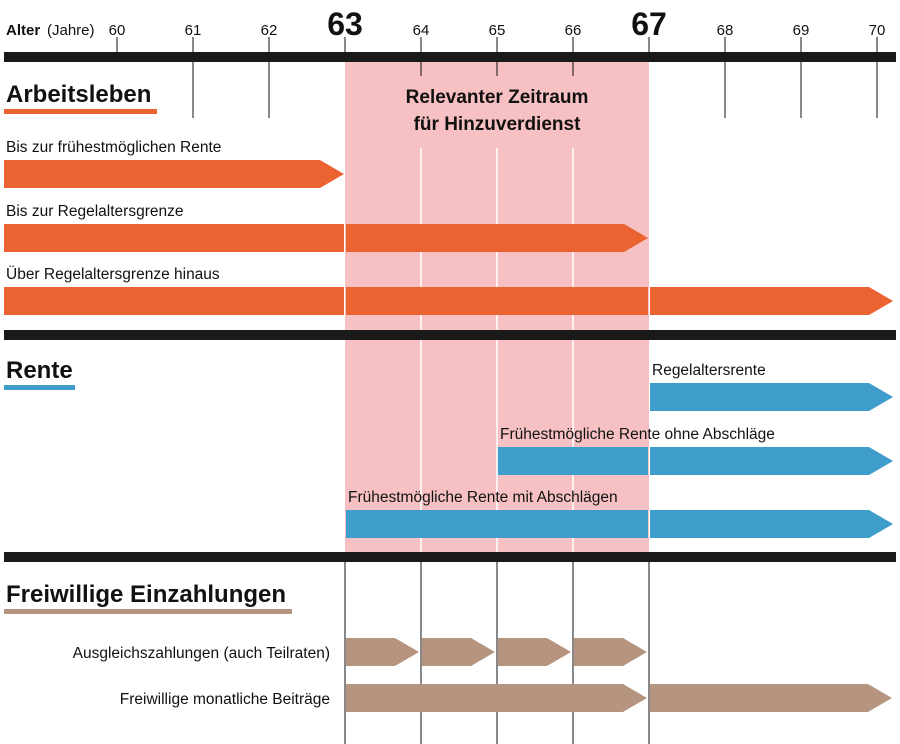  I want to click on age-tick-label: 65, so click(497, 30).